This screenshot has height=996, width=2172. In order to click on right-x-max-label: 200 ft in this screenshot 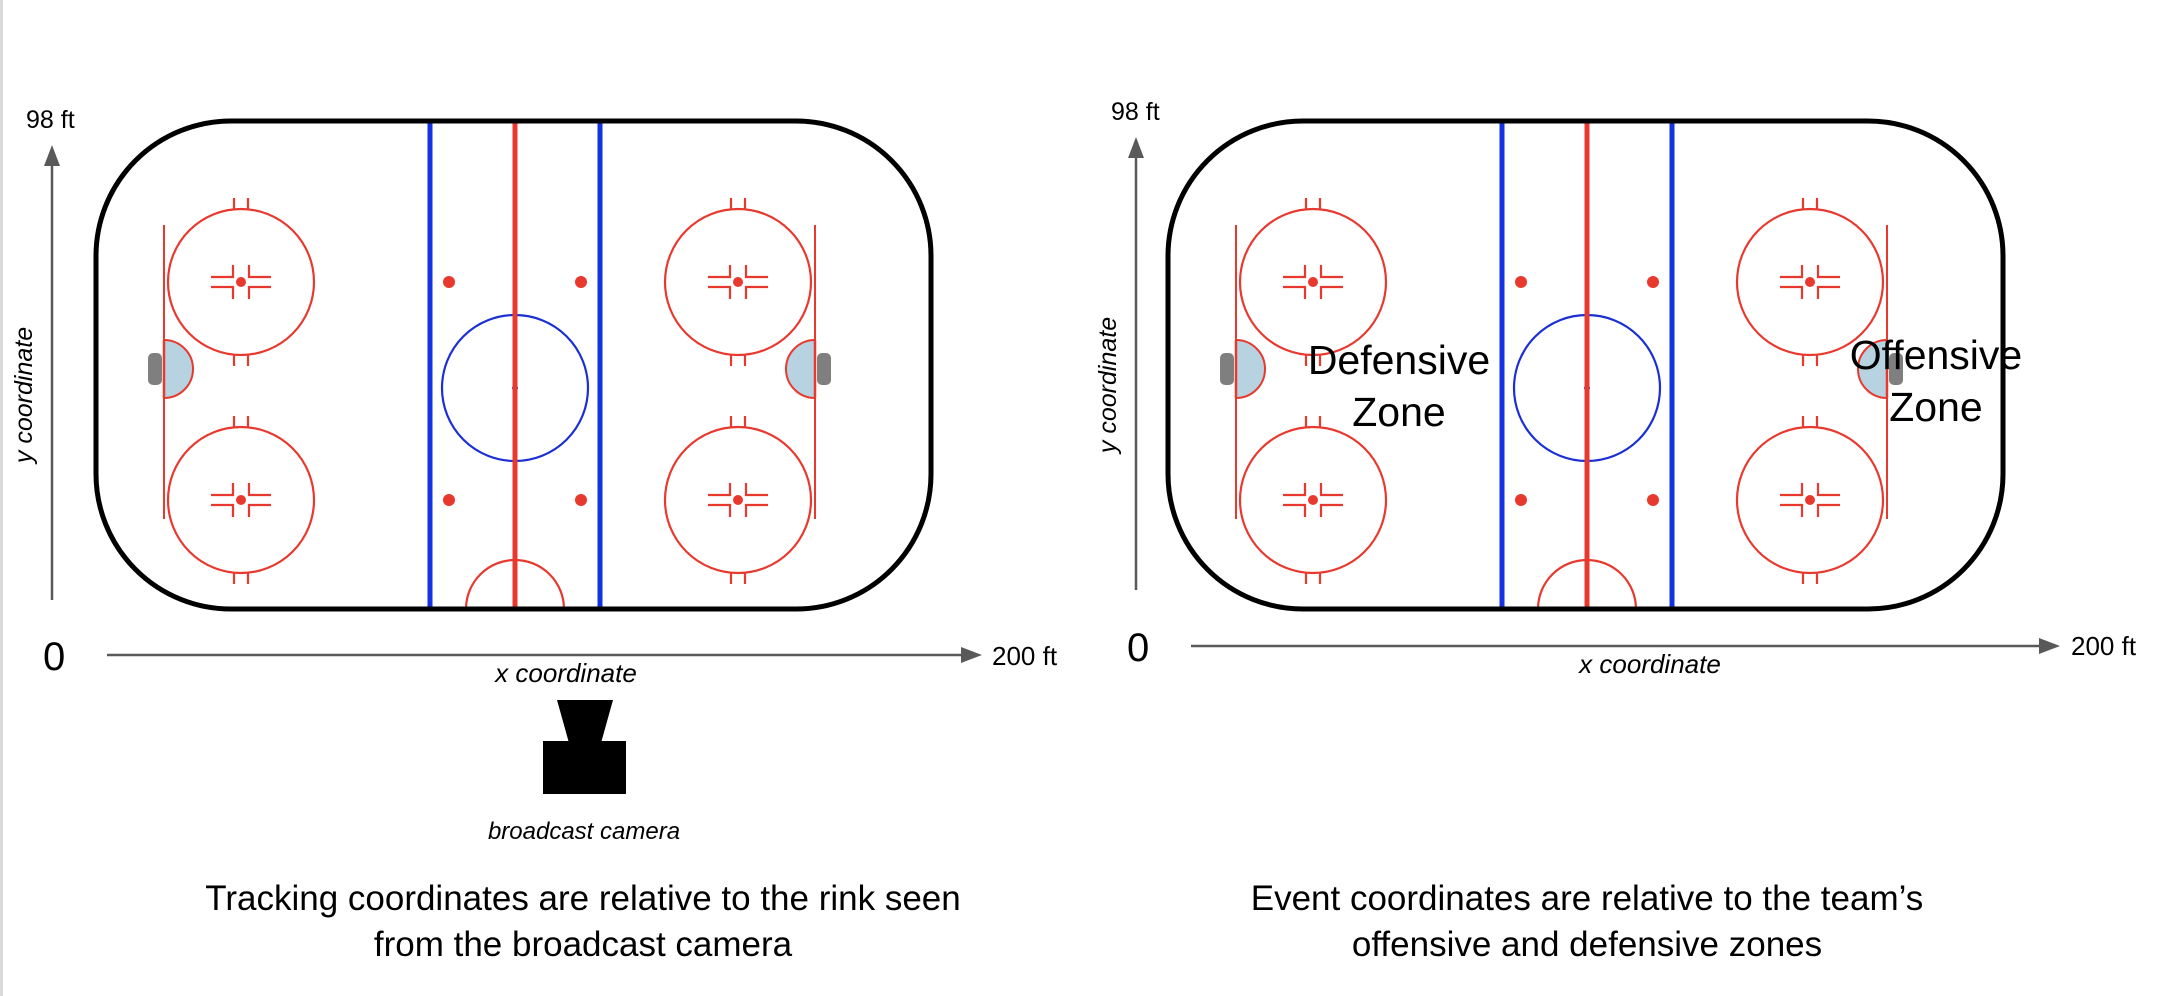, I will do `click(2104, 646)`.